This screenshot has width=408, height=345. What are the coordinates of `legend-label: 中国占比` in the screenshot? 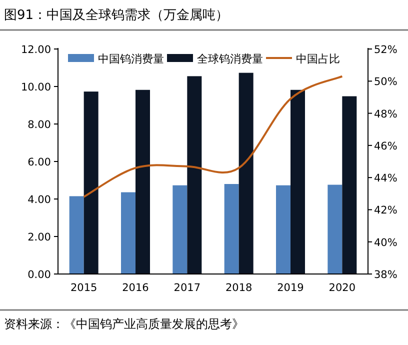 It's located at (318, 59).